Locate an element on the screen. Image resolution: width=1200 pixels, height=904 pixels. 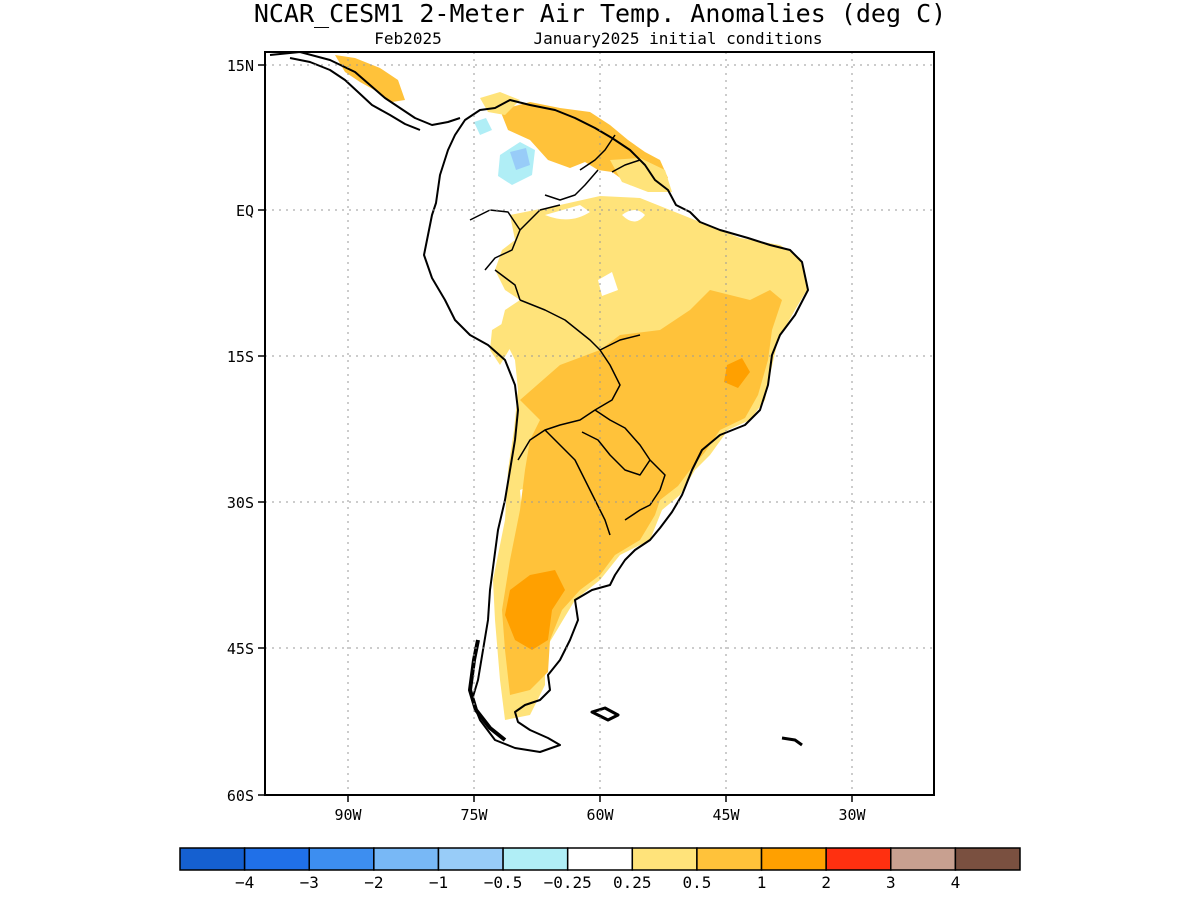
colorbar is located at coordinates (600, 859).